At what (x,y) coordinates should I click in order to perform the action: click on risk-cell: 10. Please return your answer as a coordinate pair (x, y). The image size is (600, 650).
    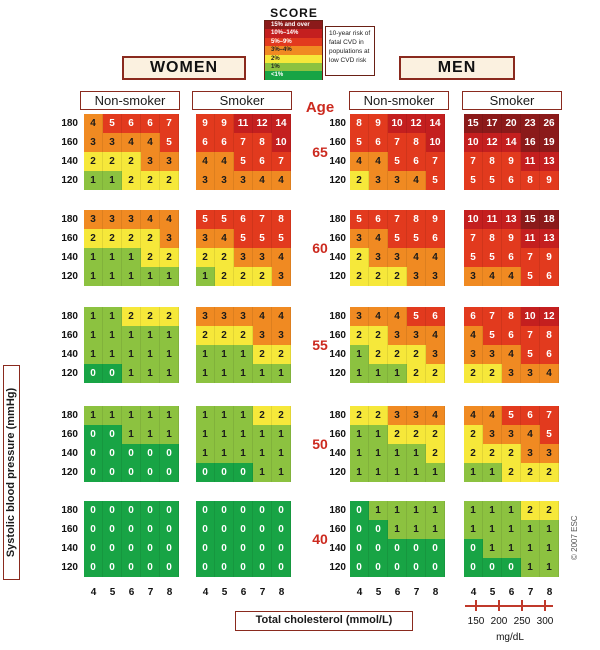
    Looking at the image, I should click on (473, 219).